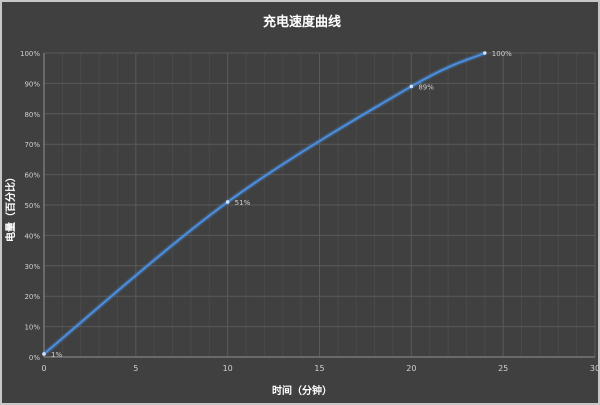 Image resolution: width=600 pixels, height=405 pixels. Describe the element at coordinates (228, 368) in the screenshot. I see `x-tick-label: 10` at that location.